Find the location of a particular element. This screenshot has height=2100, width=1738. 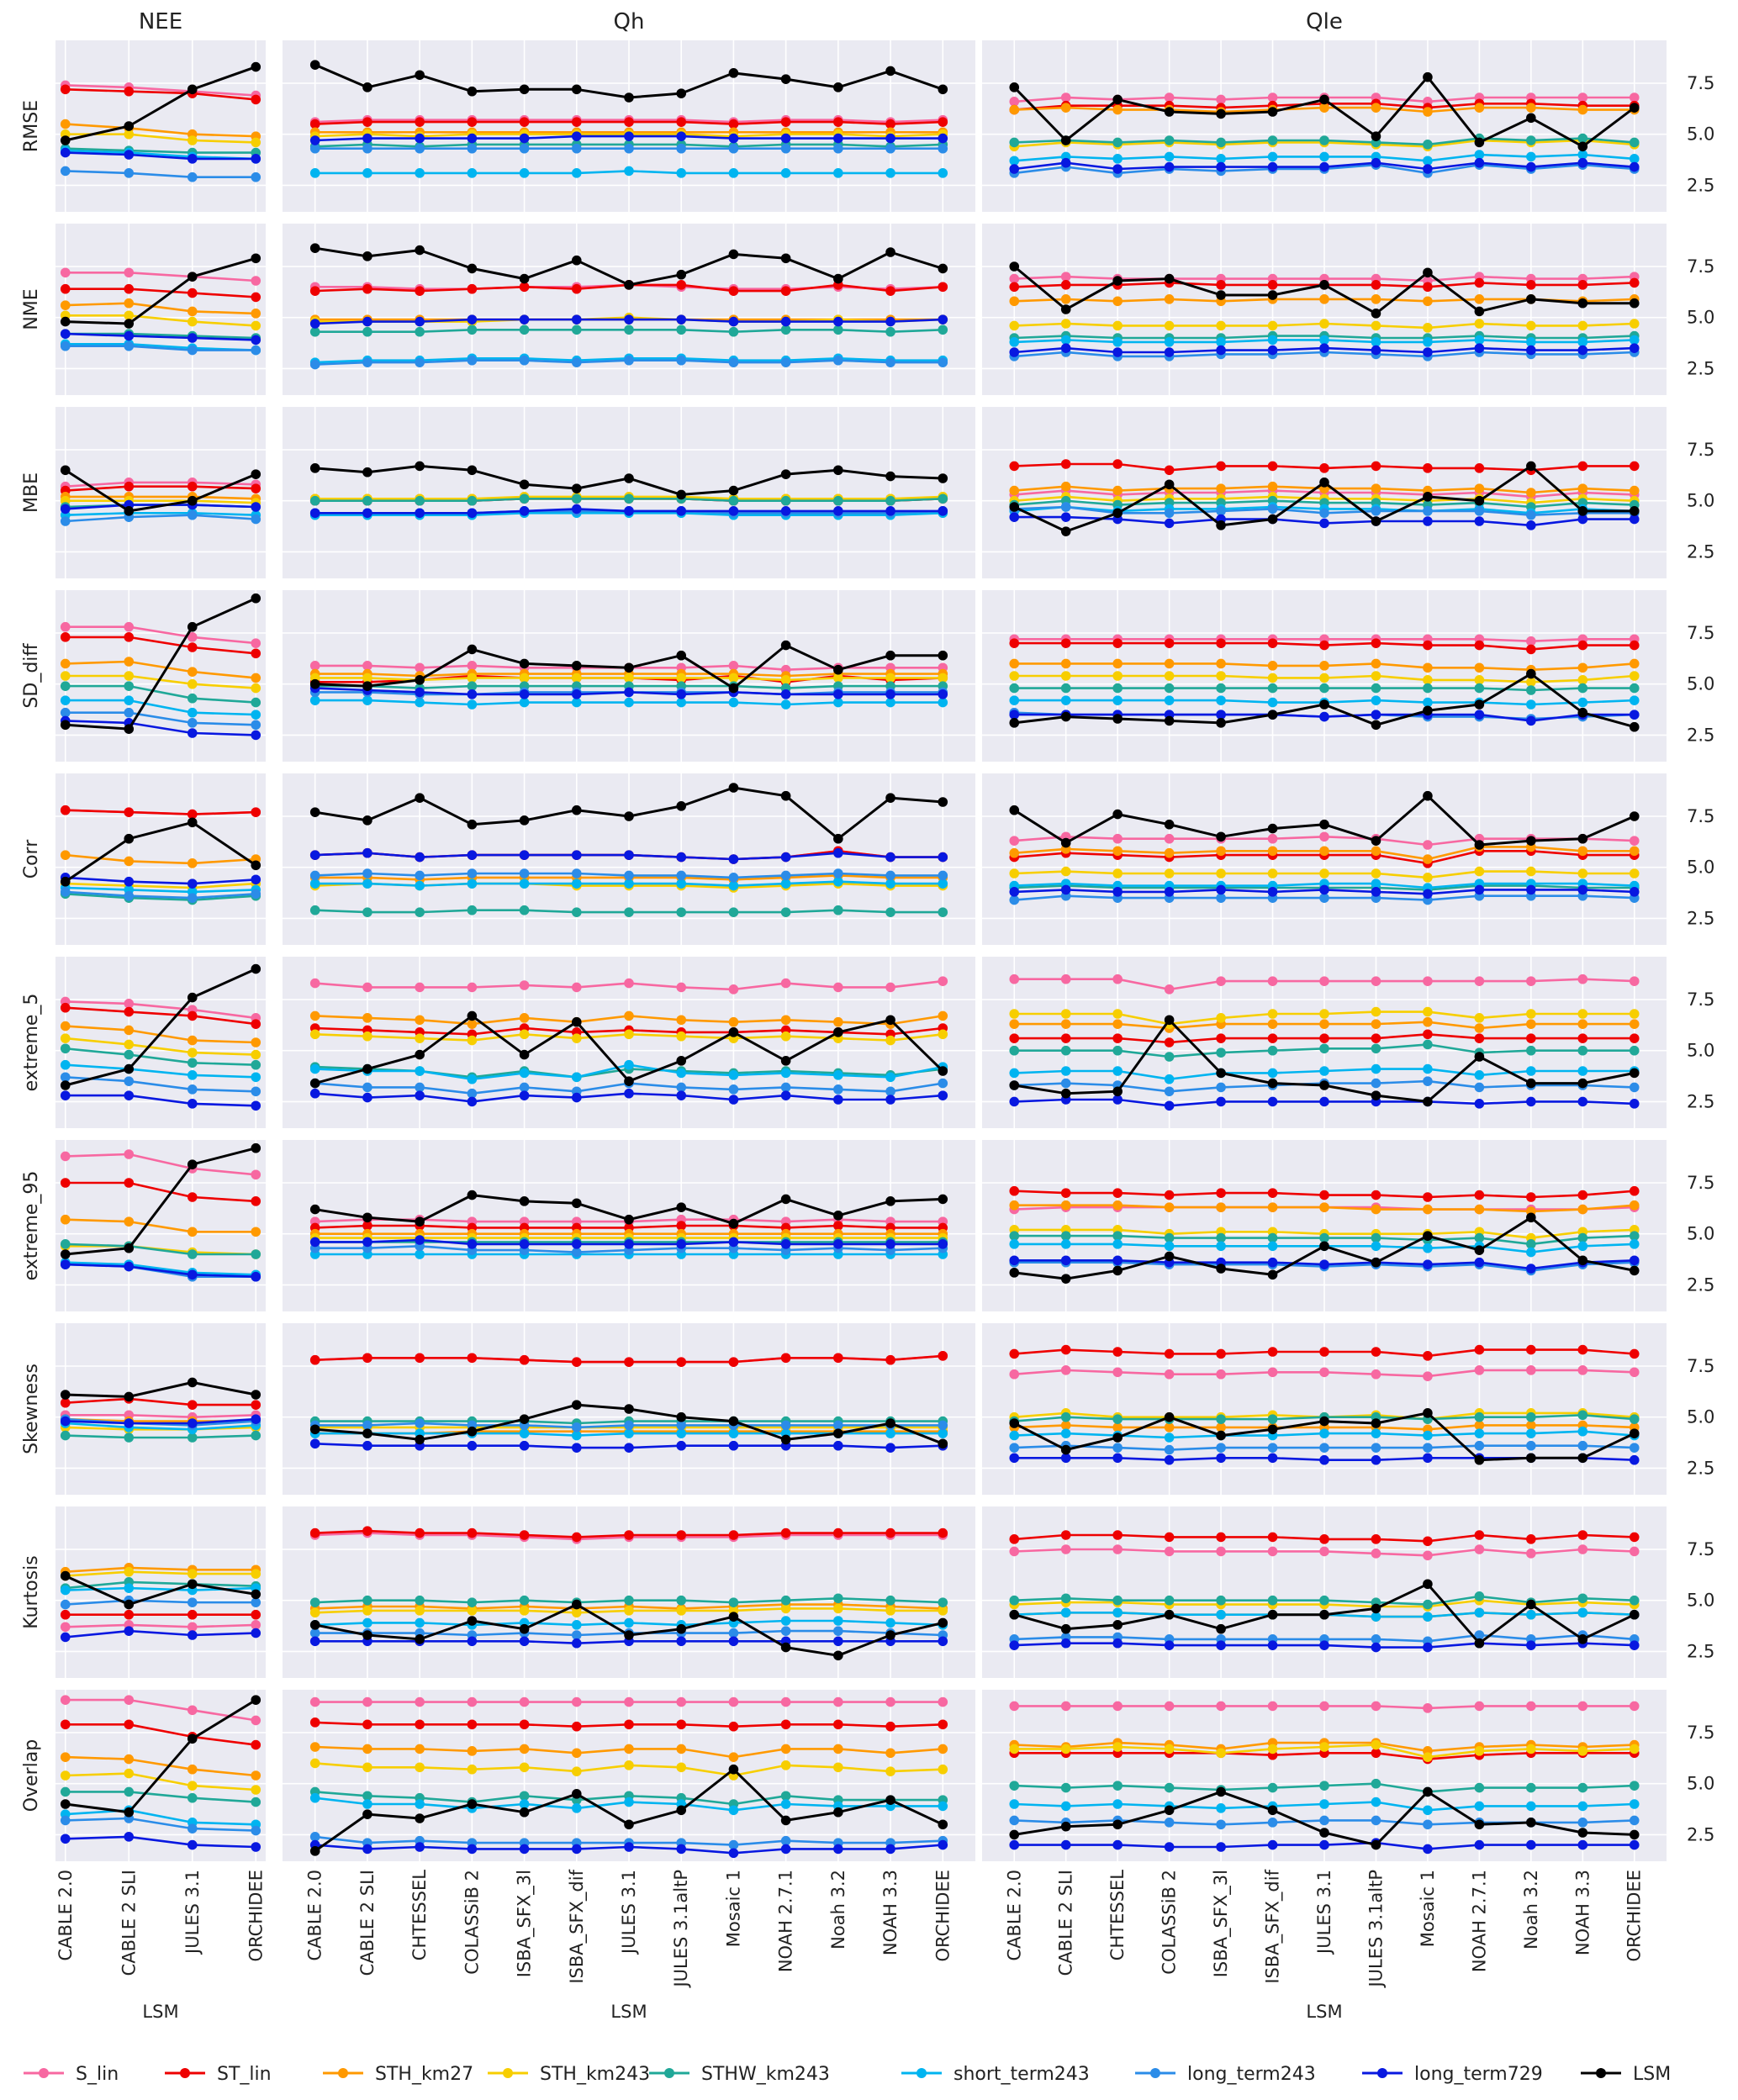

panel-qh-sd-diff is located at coordinates (629, 676).